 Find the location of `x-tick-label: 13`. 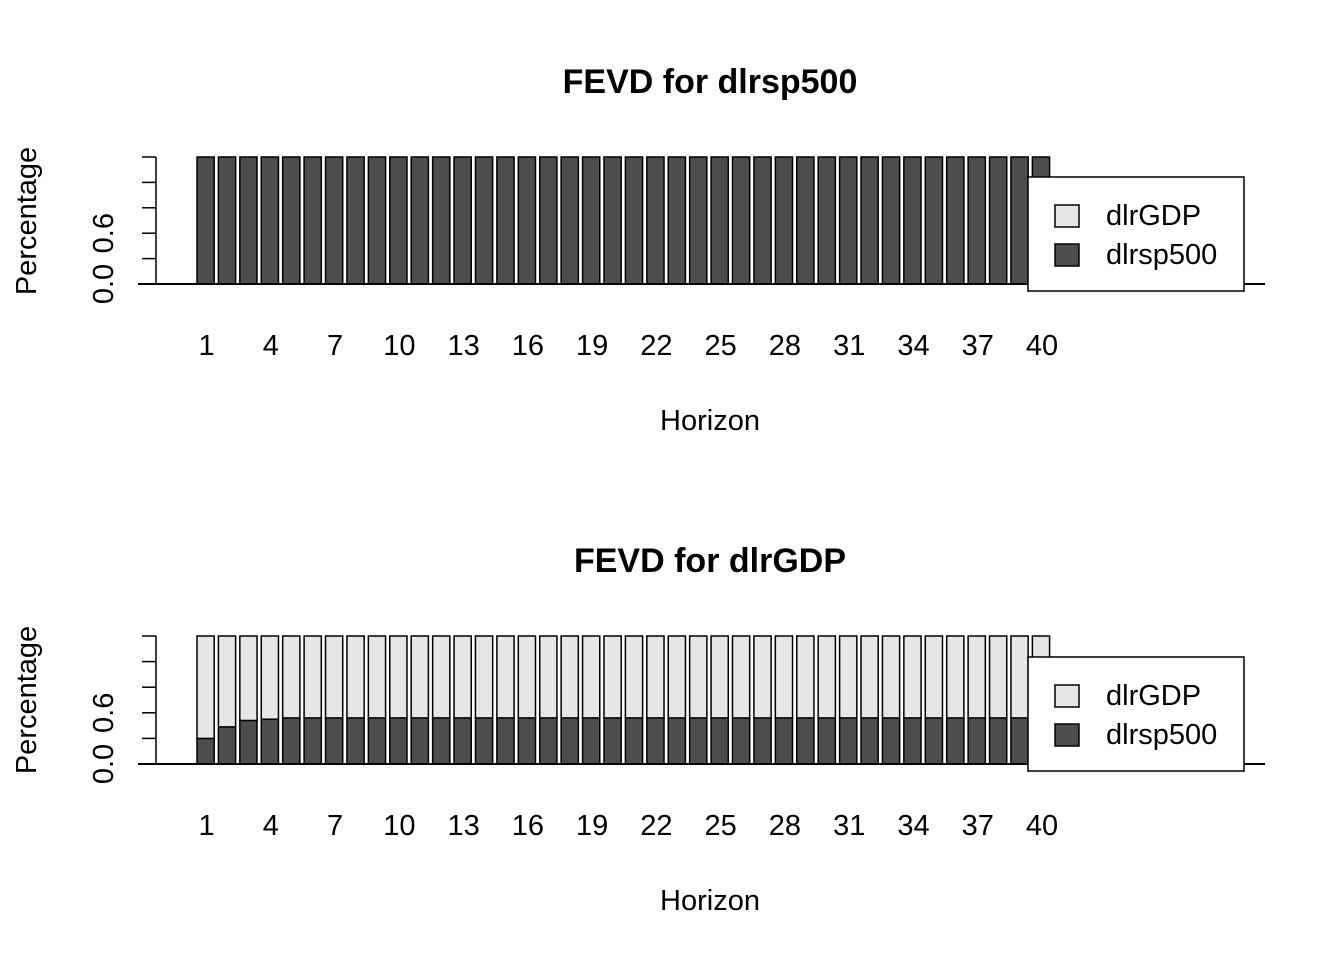

x-tick-label: 13 is located at coordinates (464, 826).